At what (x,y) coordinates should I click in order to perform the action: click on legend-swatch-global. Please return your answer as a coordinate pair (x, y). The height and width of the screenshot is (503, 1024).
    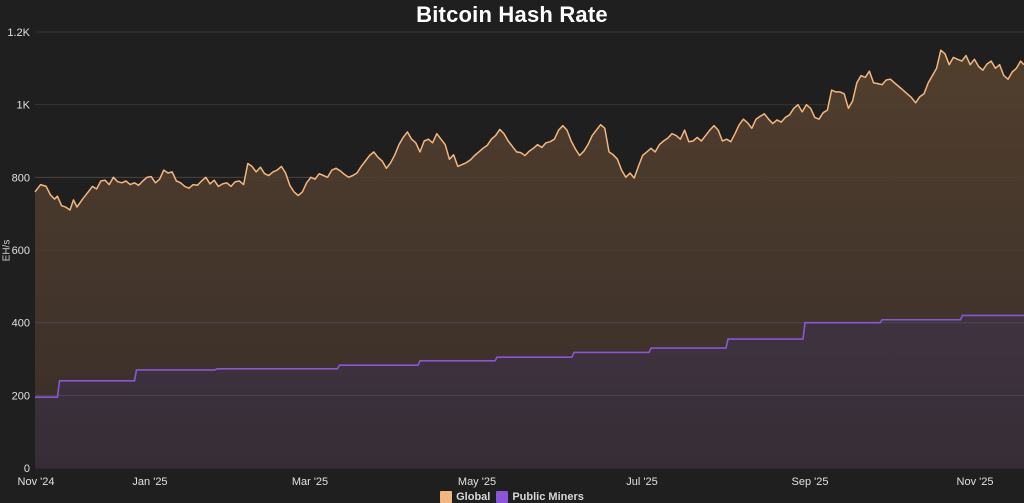
    Looking at the image, I should click on (446, 497).